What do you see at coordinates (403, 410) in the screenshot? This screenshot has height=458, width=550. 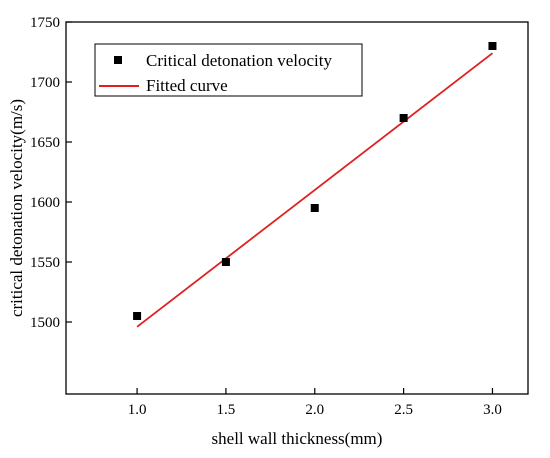 I see `x-tick-label: 2.5` at bounding box center [403, 410].